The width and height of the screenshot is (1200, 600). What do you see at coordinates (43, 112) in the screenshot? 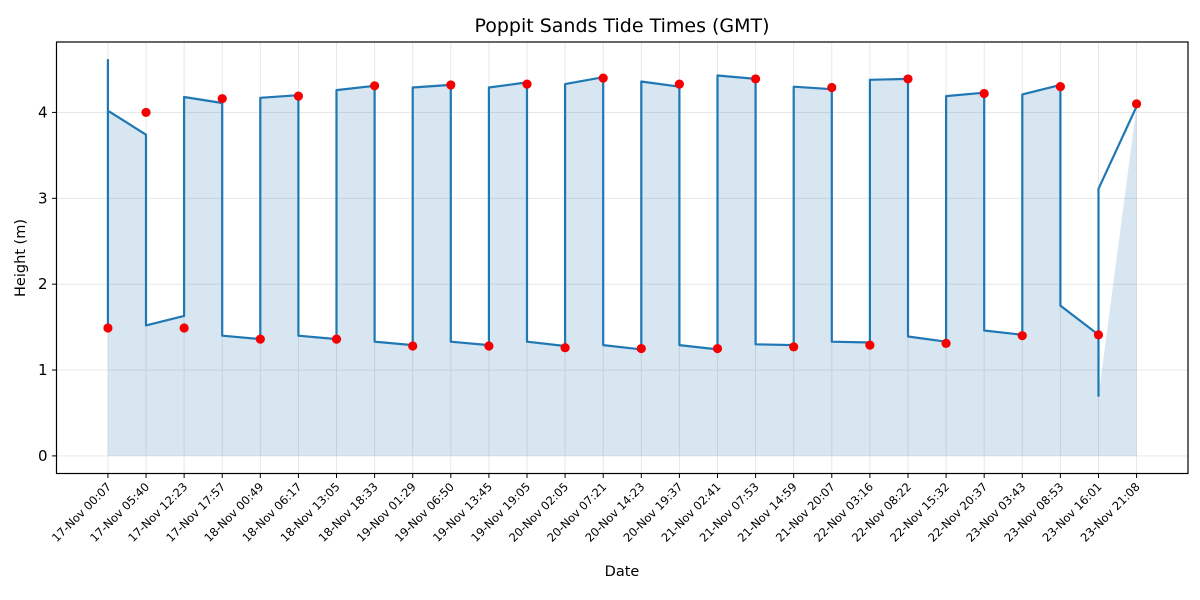
I see `y-tick-label: 4` at bounding box center [43, 112].